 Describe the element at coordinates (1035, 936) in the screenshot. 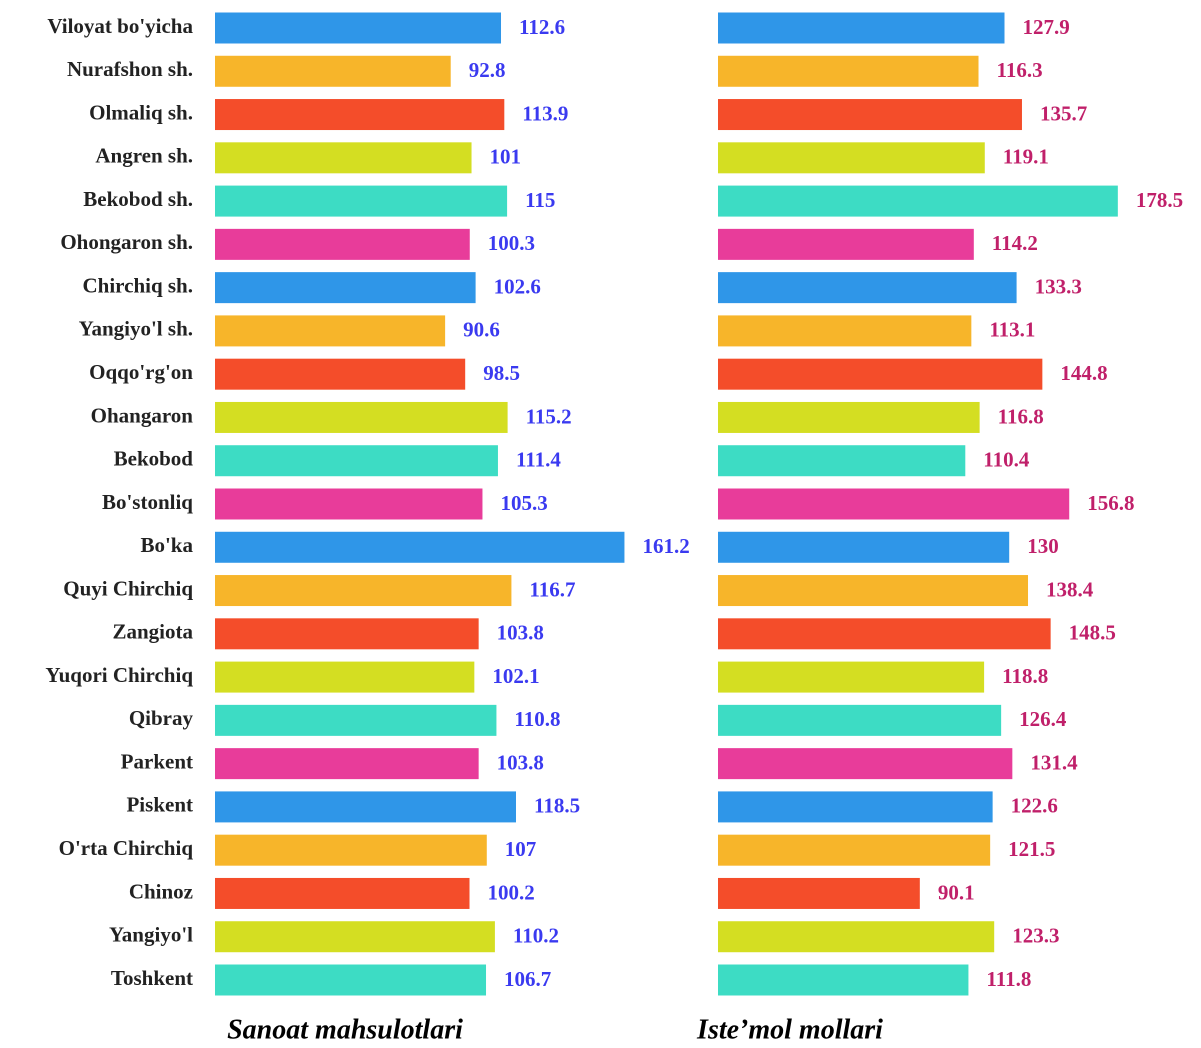

I see `value-label: 123.3` at that location.